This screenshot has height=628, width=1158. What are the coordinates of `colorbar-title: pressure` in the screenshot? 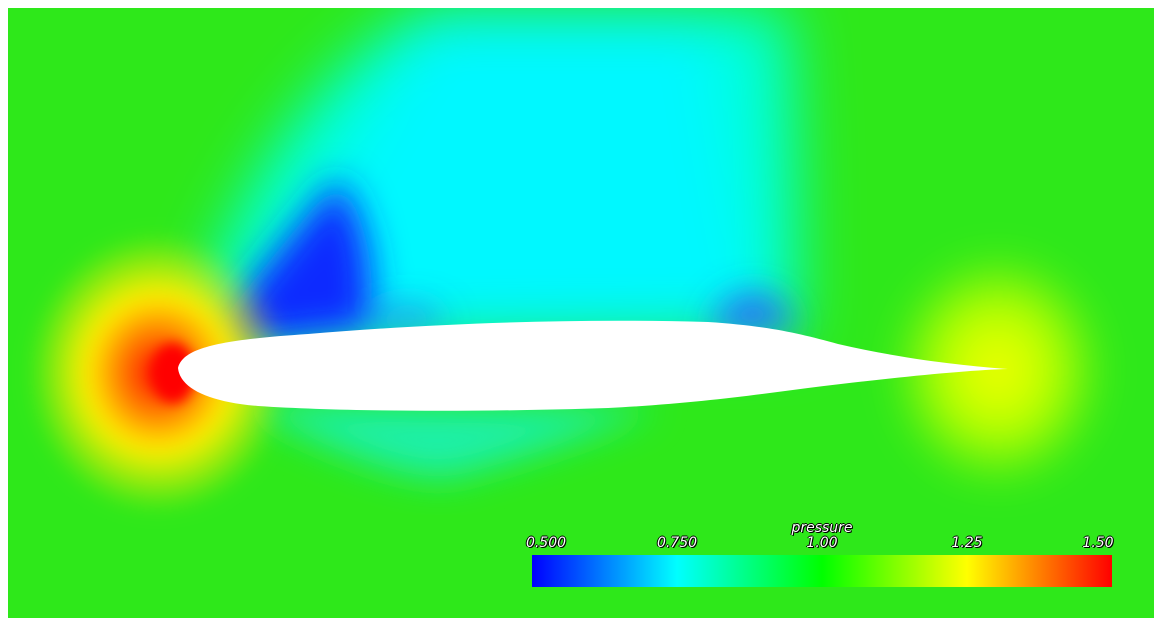 It's located at (822, 528).